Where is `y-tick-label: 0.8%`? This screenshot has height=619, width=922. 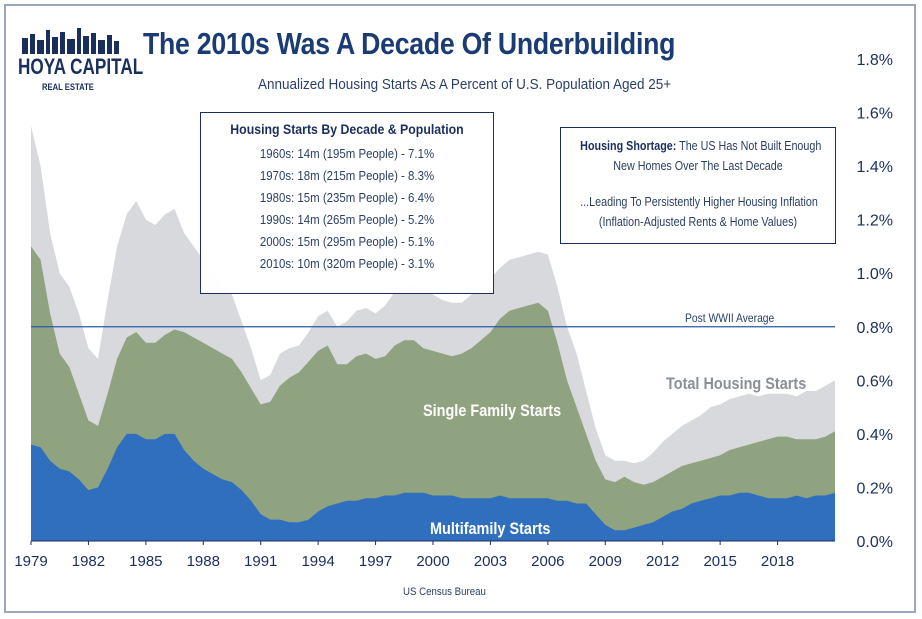 y-tick-label: 0.8% is located at coordinates (875, 328).